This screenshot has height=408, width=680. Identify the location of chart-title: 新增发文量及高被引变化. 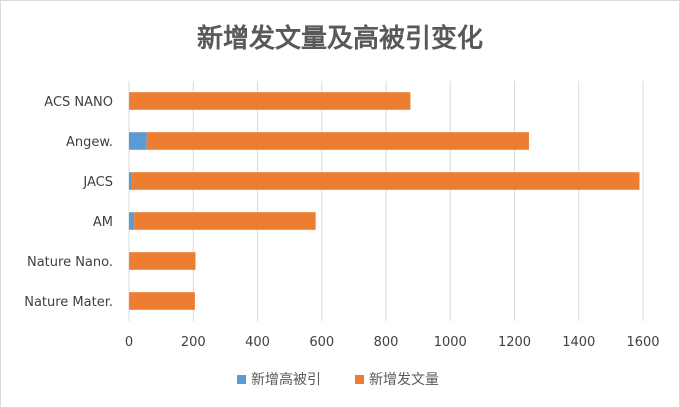
(340, 38).